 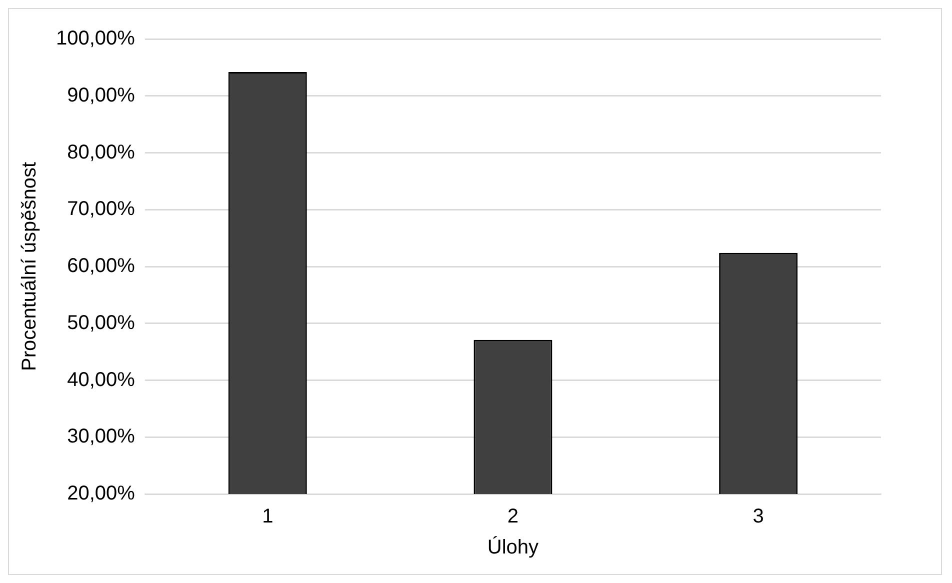 What do you see at coordinates (101, 323) in the screenshot?
I see `y-tick-label: 50,00%` at bounding box center [101, 323].